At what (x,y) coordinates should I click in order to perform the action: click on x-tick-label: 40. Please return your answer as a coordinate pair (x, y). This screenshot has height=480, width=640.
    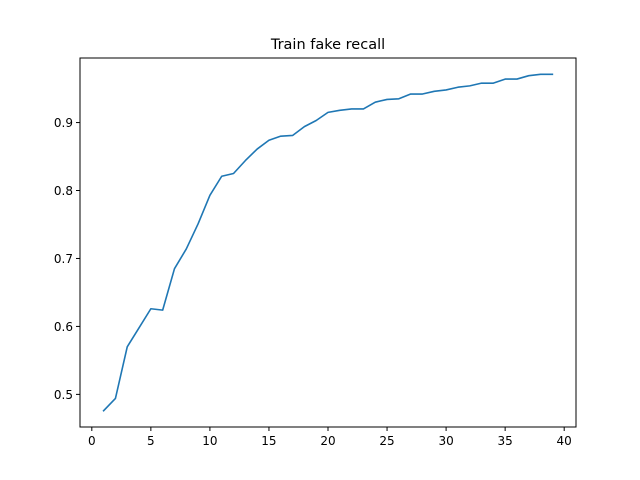
    Looking at the image, I should click on (564, 441).